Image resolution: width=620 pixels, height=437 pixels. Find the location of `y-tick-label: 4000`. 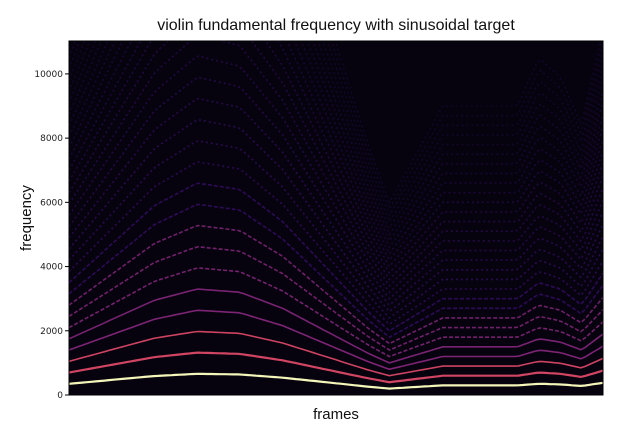

y-tick-label: 4000 is located at coordinates (51, 268).